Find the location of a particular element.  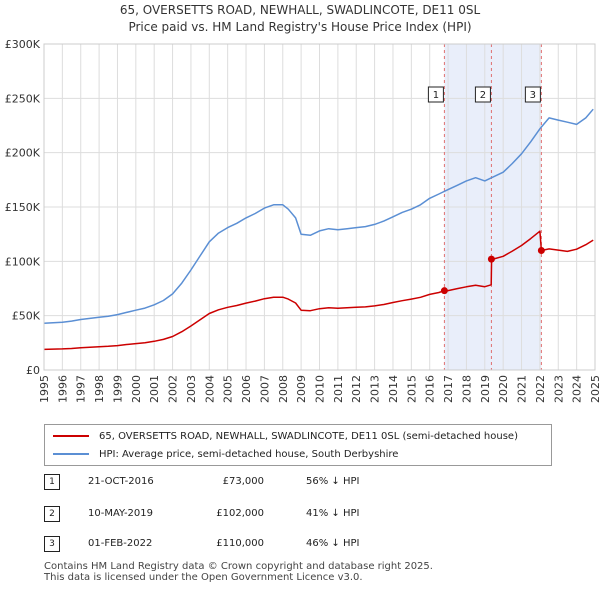

legend-red-line-swatch is located at coordinates (71, 436).